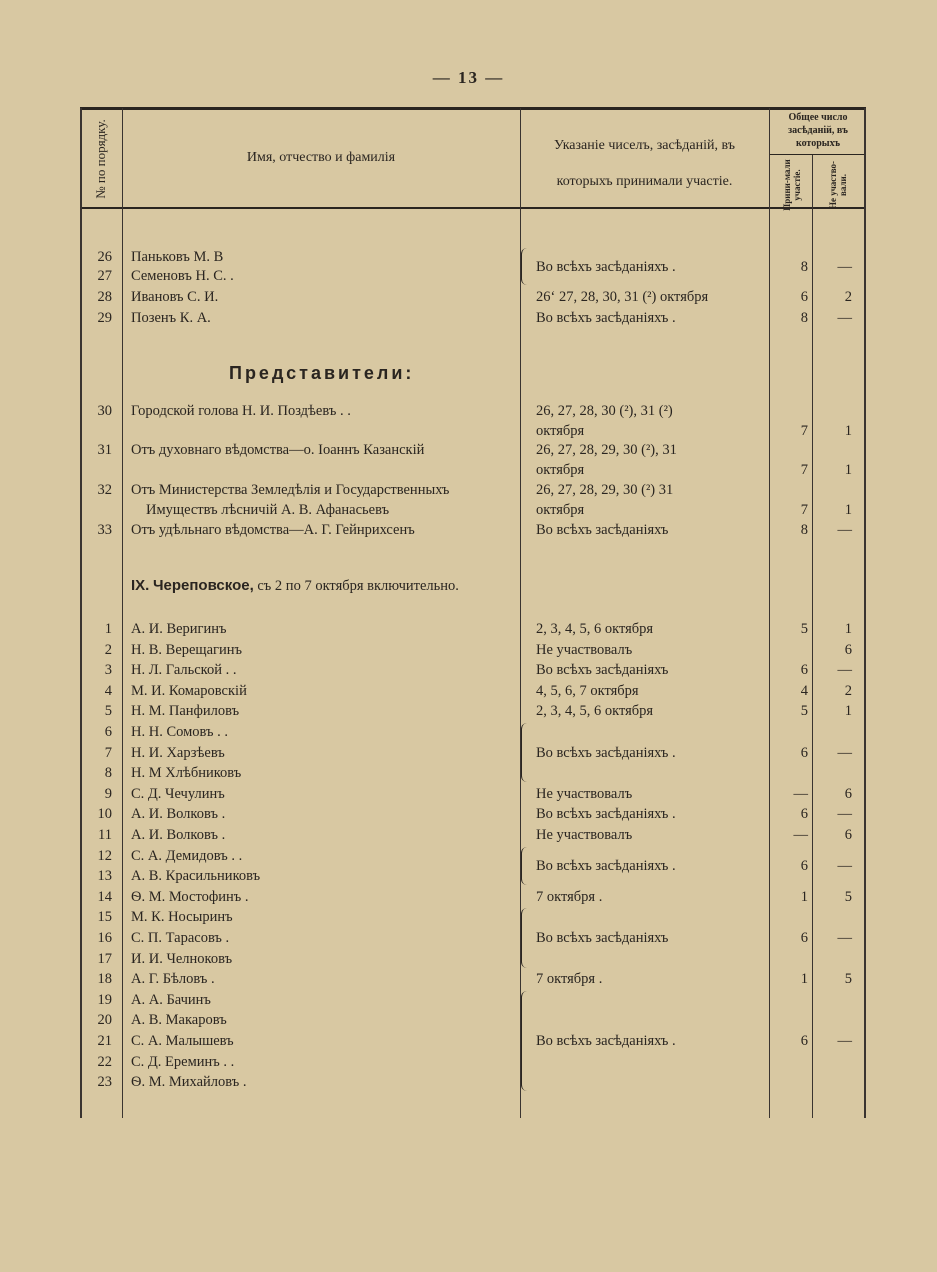 The image size is (937, 1272). Describe the element at coordinates (100, 159) in the screenshot. I see `header-number: № по порядку.` at that location.